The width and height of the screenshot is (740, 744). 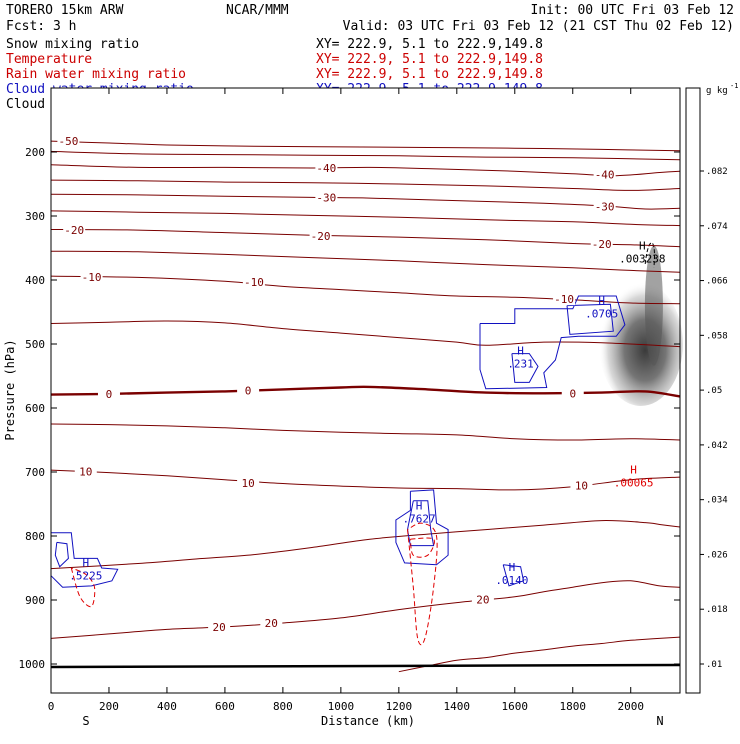 I want to click on init-time: Init: 00 UTC Fri 03 Feb 12, so click(x=633, y=10).